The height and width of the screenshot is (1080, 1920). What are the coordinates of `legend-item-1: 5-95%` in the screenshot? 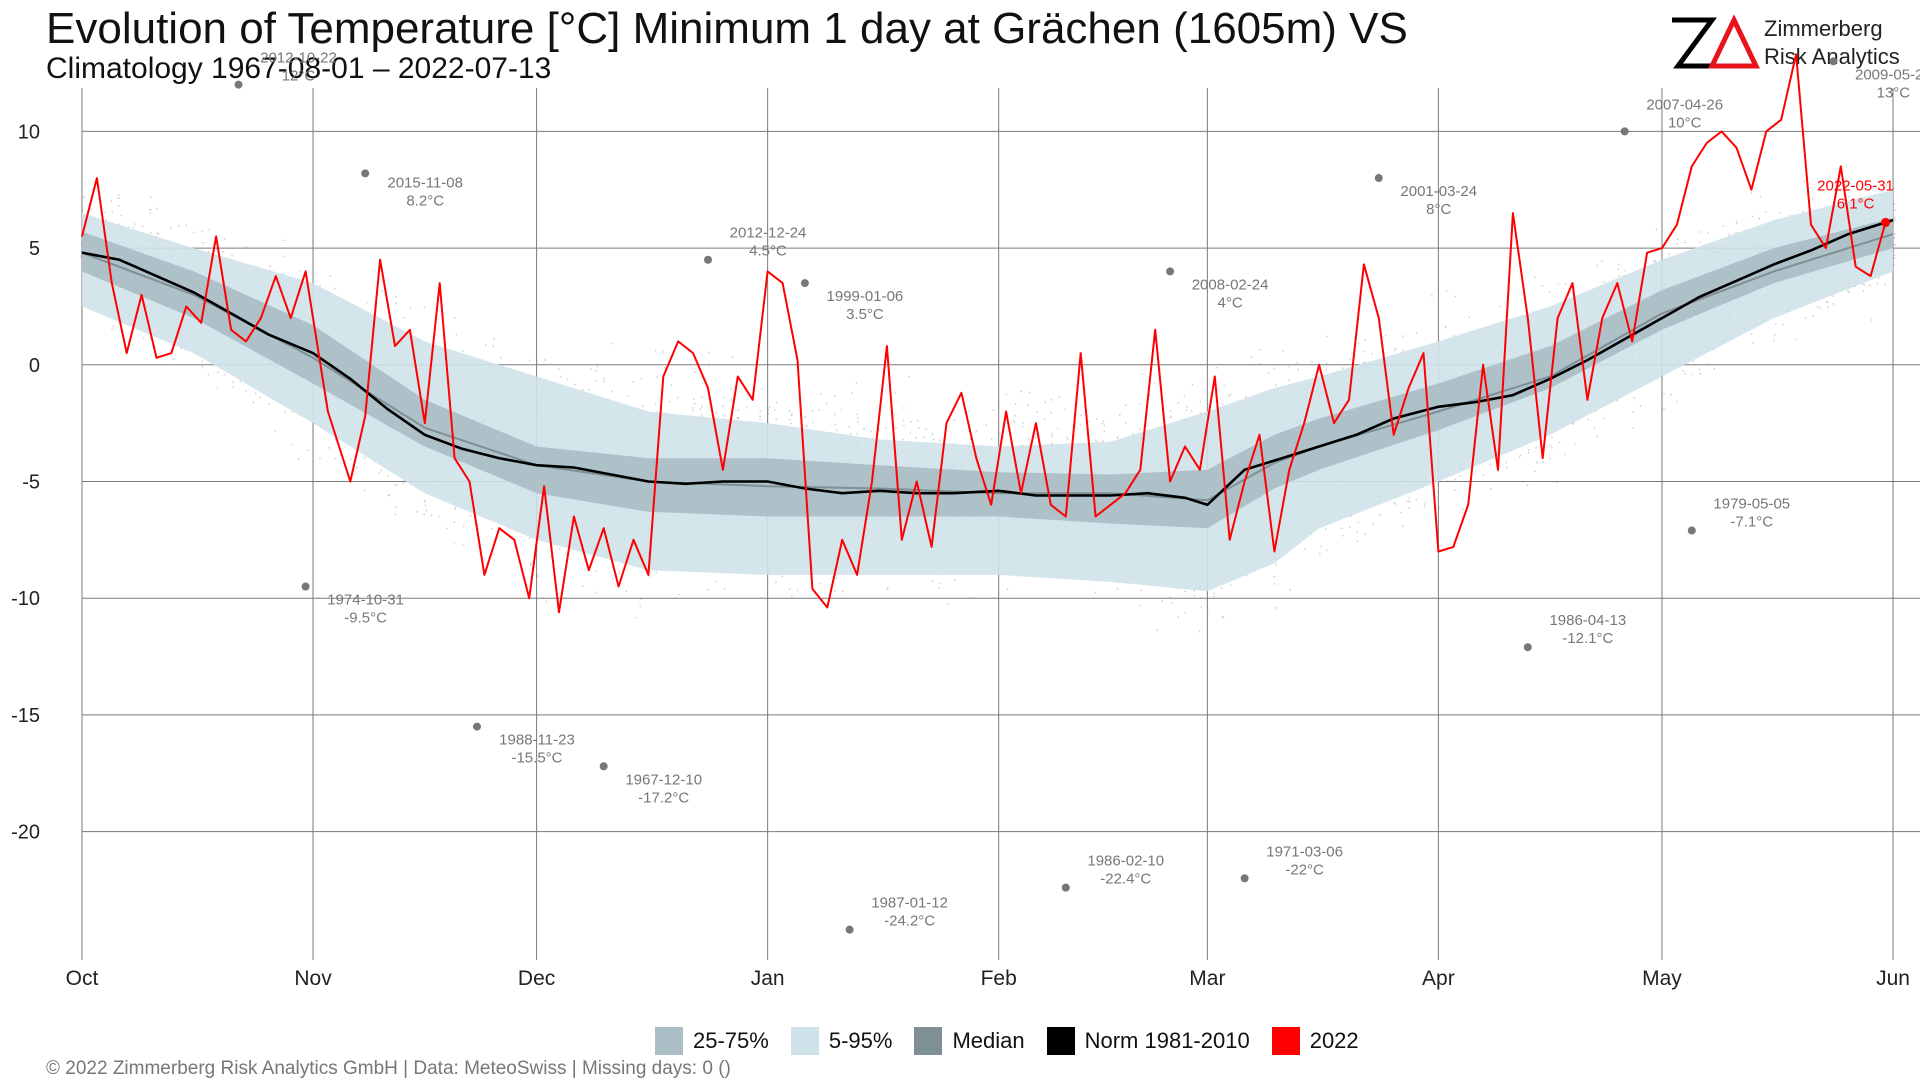 It's located at (841, 1041).